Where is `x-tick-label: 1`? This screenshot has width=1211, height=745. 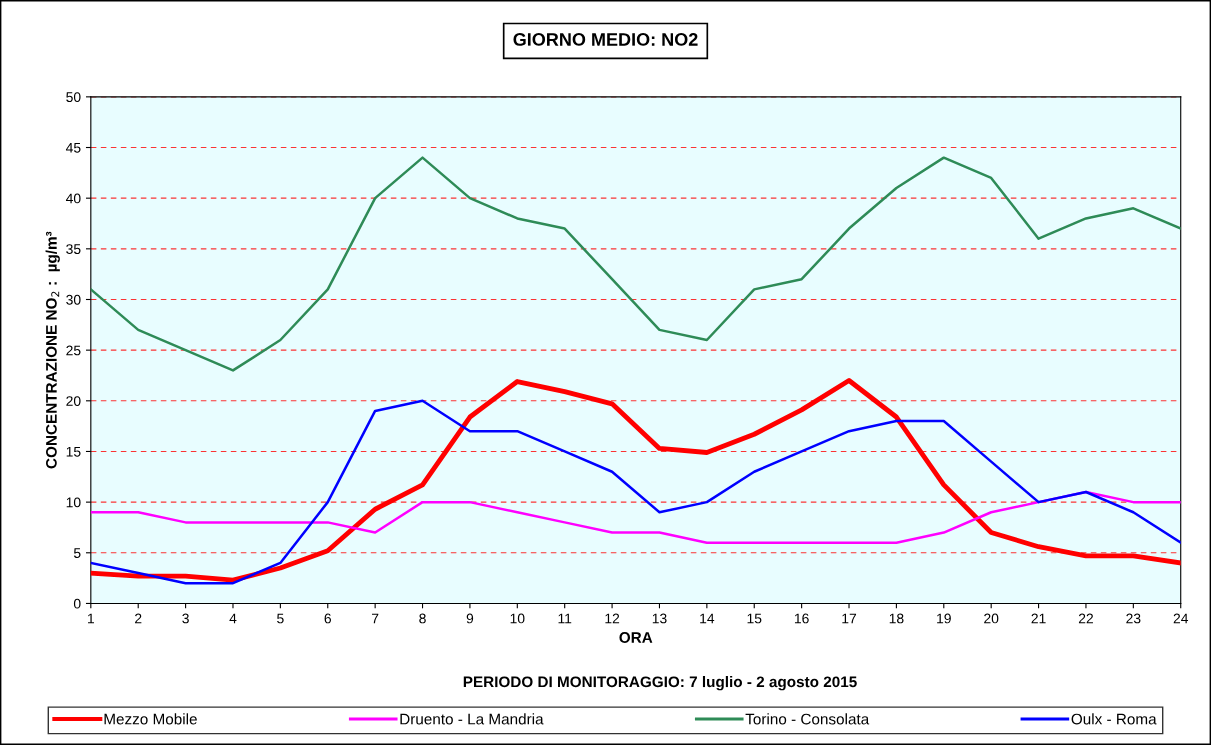 x-tick-label: 1 is located at coordinates (91, 618).